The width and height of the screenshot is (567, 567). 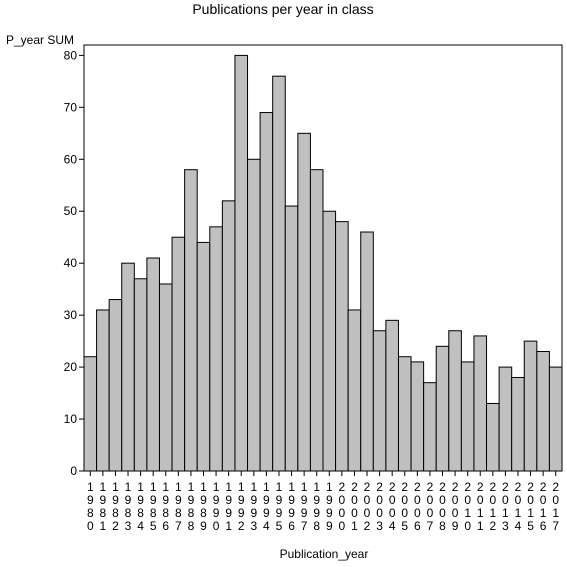 What do you see at coordinates (354, 390) in the screenshot?
I see `bar-2001` at bounding box center [354, 390].